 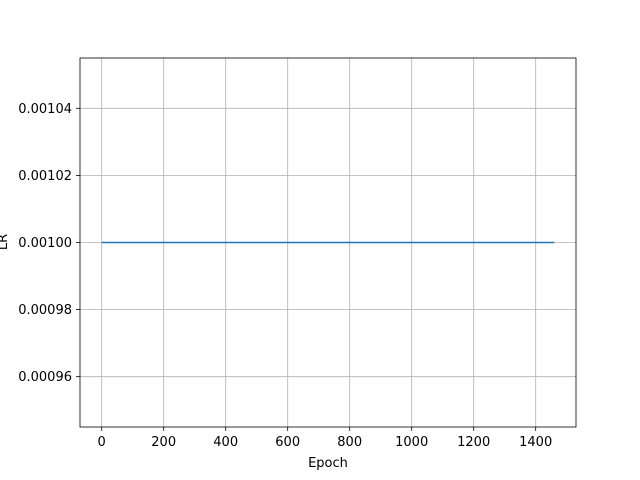 I want to click on x-tick-label: 1400, so click(x=535, y=442).